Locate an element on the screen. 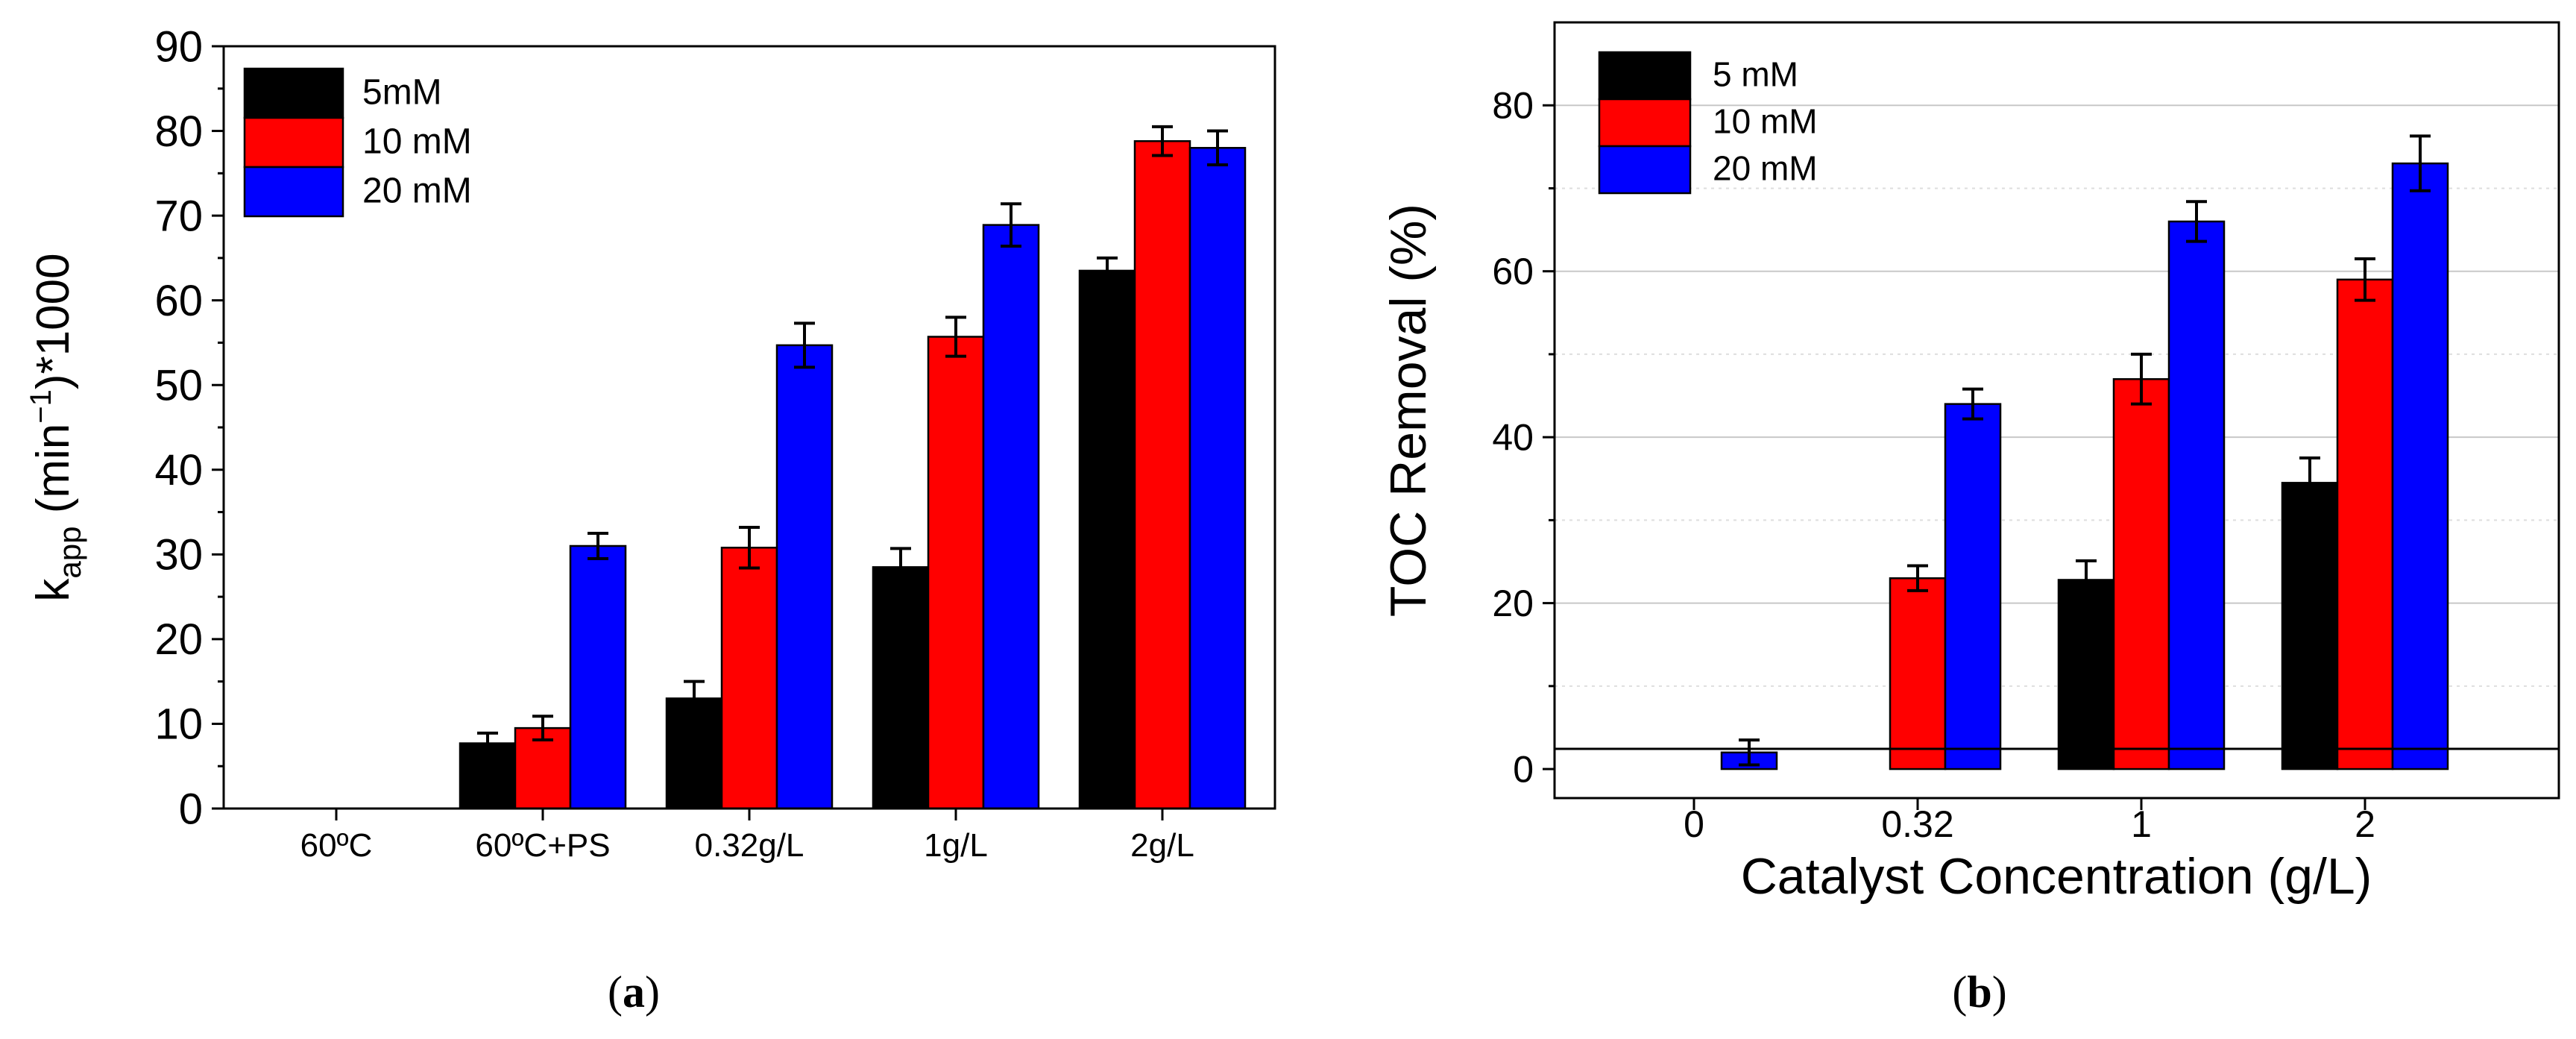 The image size is (2576, 1039). a-y-tick-label: 30 is located at coordinates (178, 556).